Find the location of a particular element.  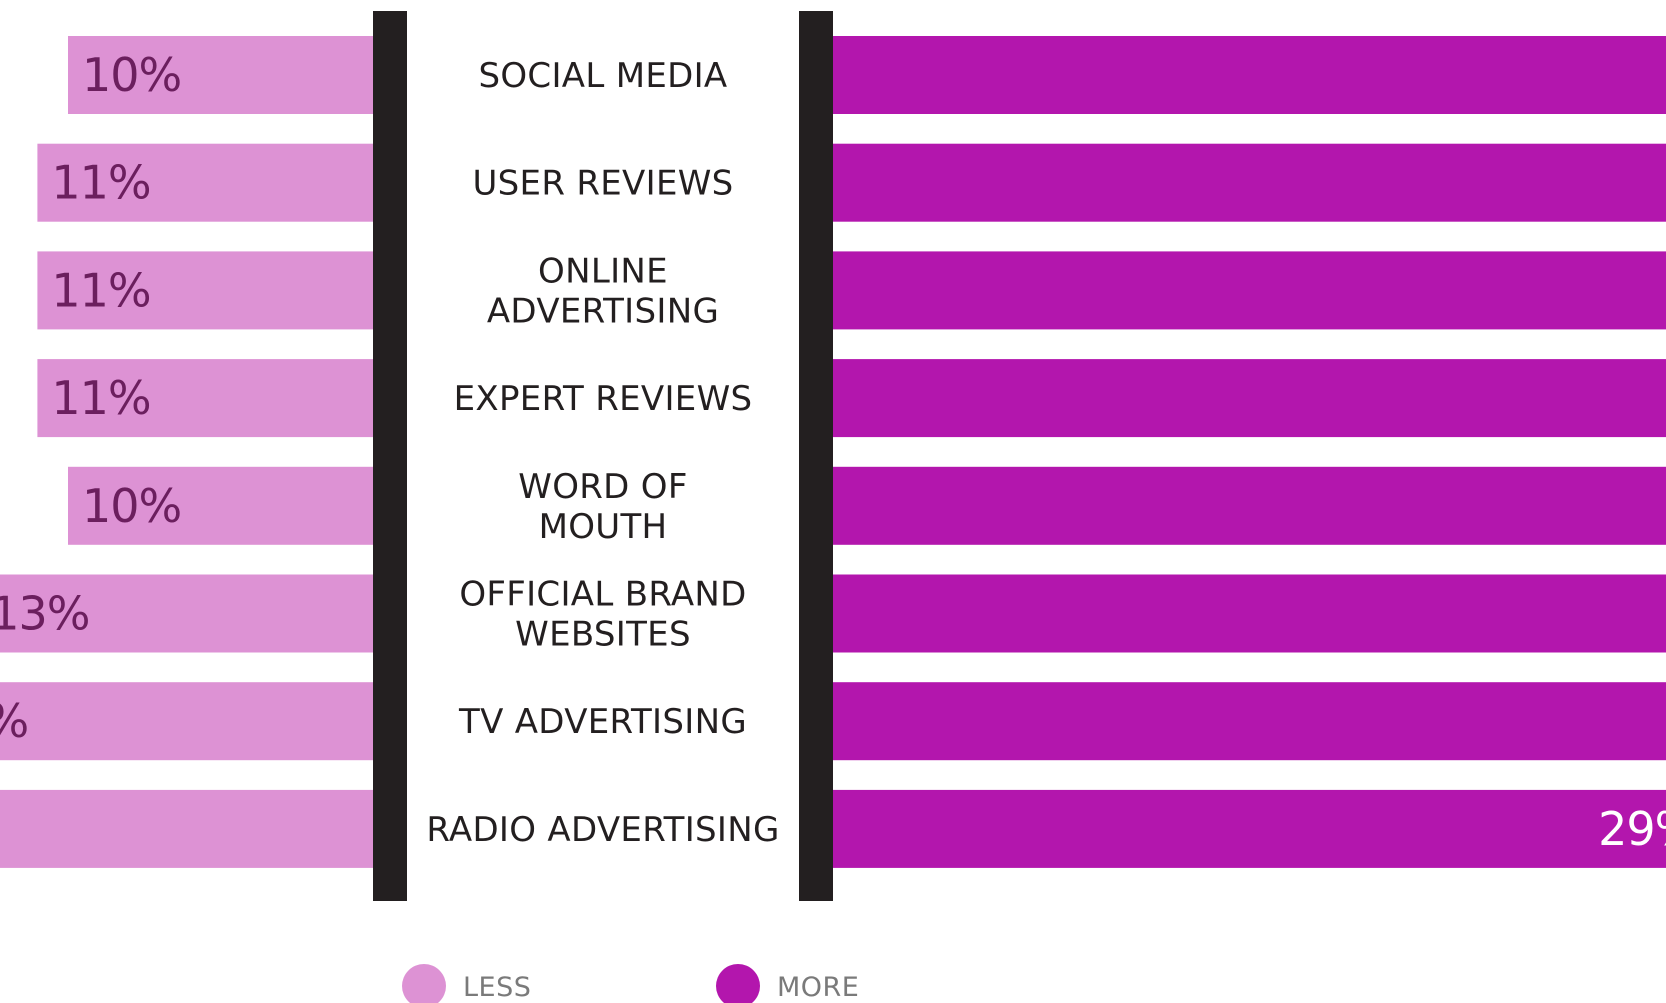

legend: LESS MORE is located at coordinates (630, 983).